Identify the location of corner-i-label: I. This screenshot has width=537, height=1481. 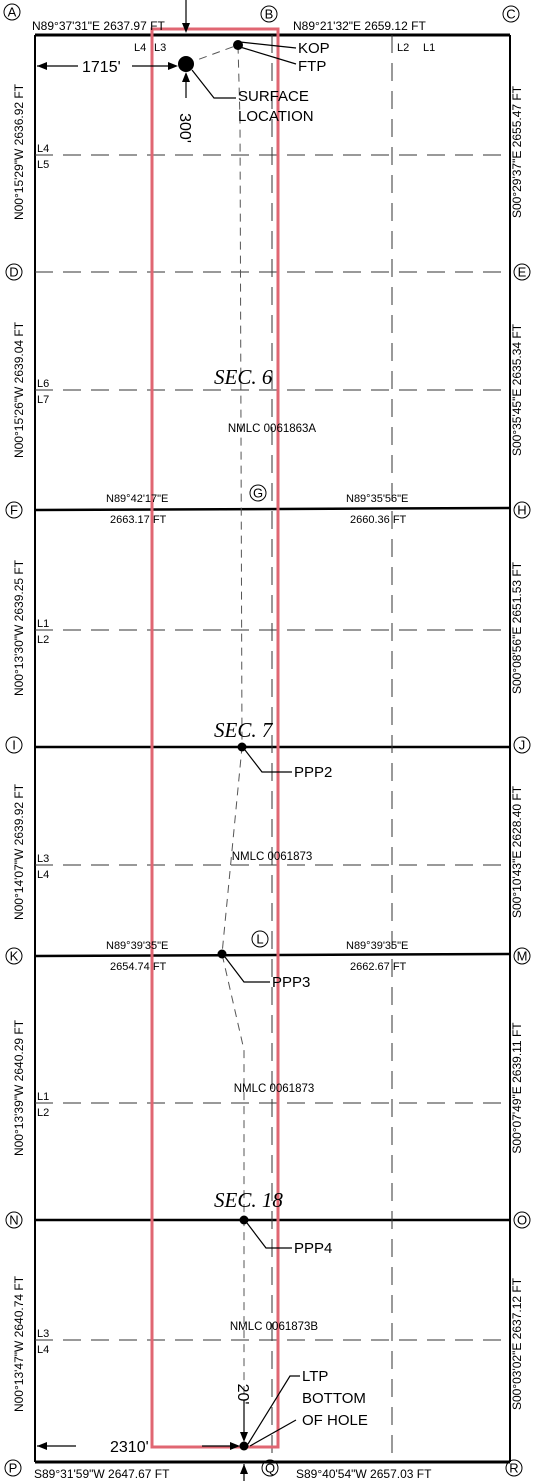
(14, 745).